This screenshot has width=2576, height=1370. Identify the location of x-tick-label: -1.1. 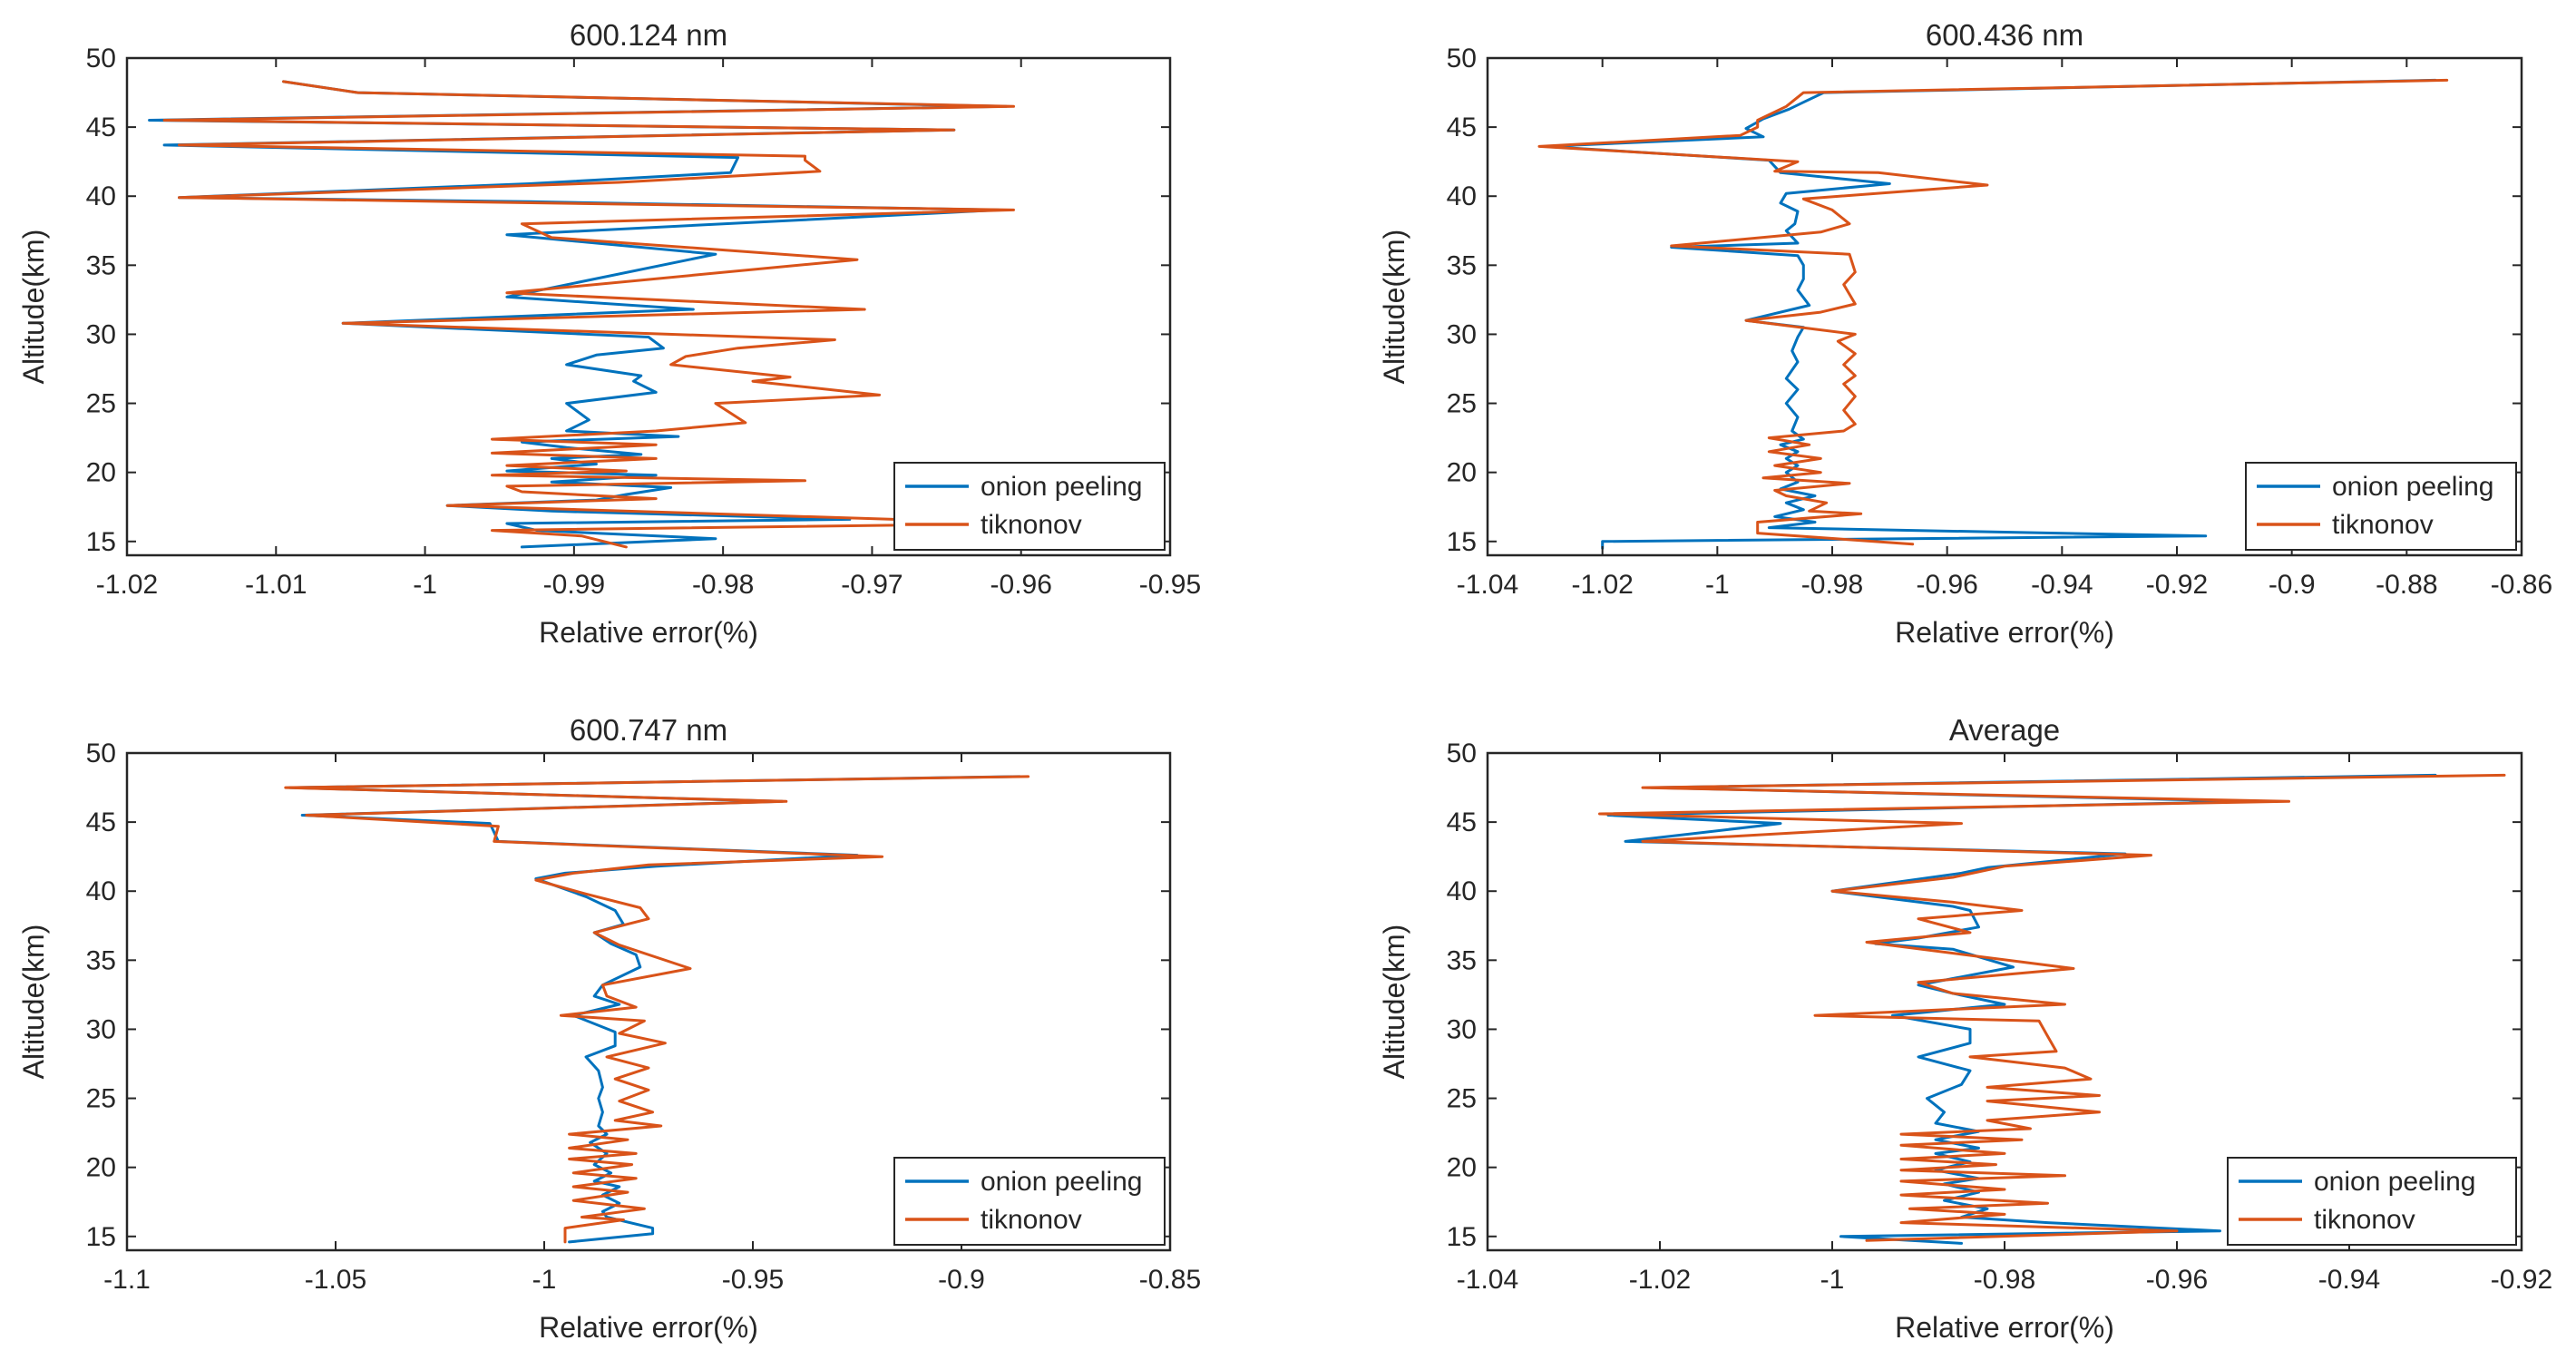
(127, 1280).